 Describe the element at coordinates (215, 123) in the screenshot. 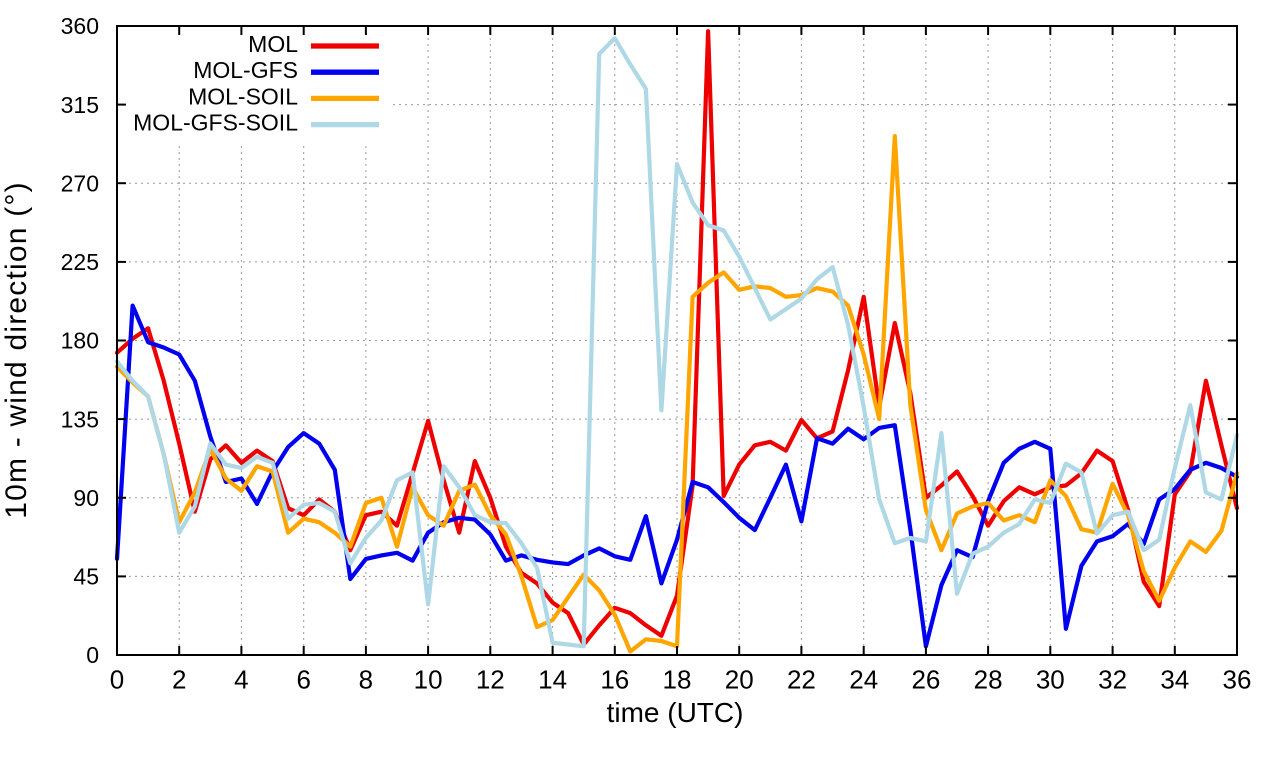

I see `svg-text: MOL-GFS-SOIL` at that location.